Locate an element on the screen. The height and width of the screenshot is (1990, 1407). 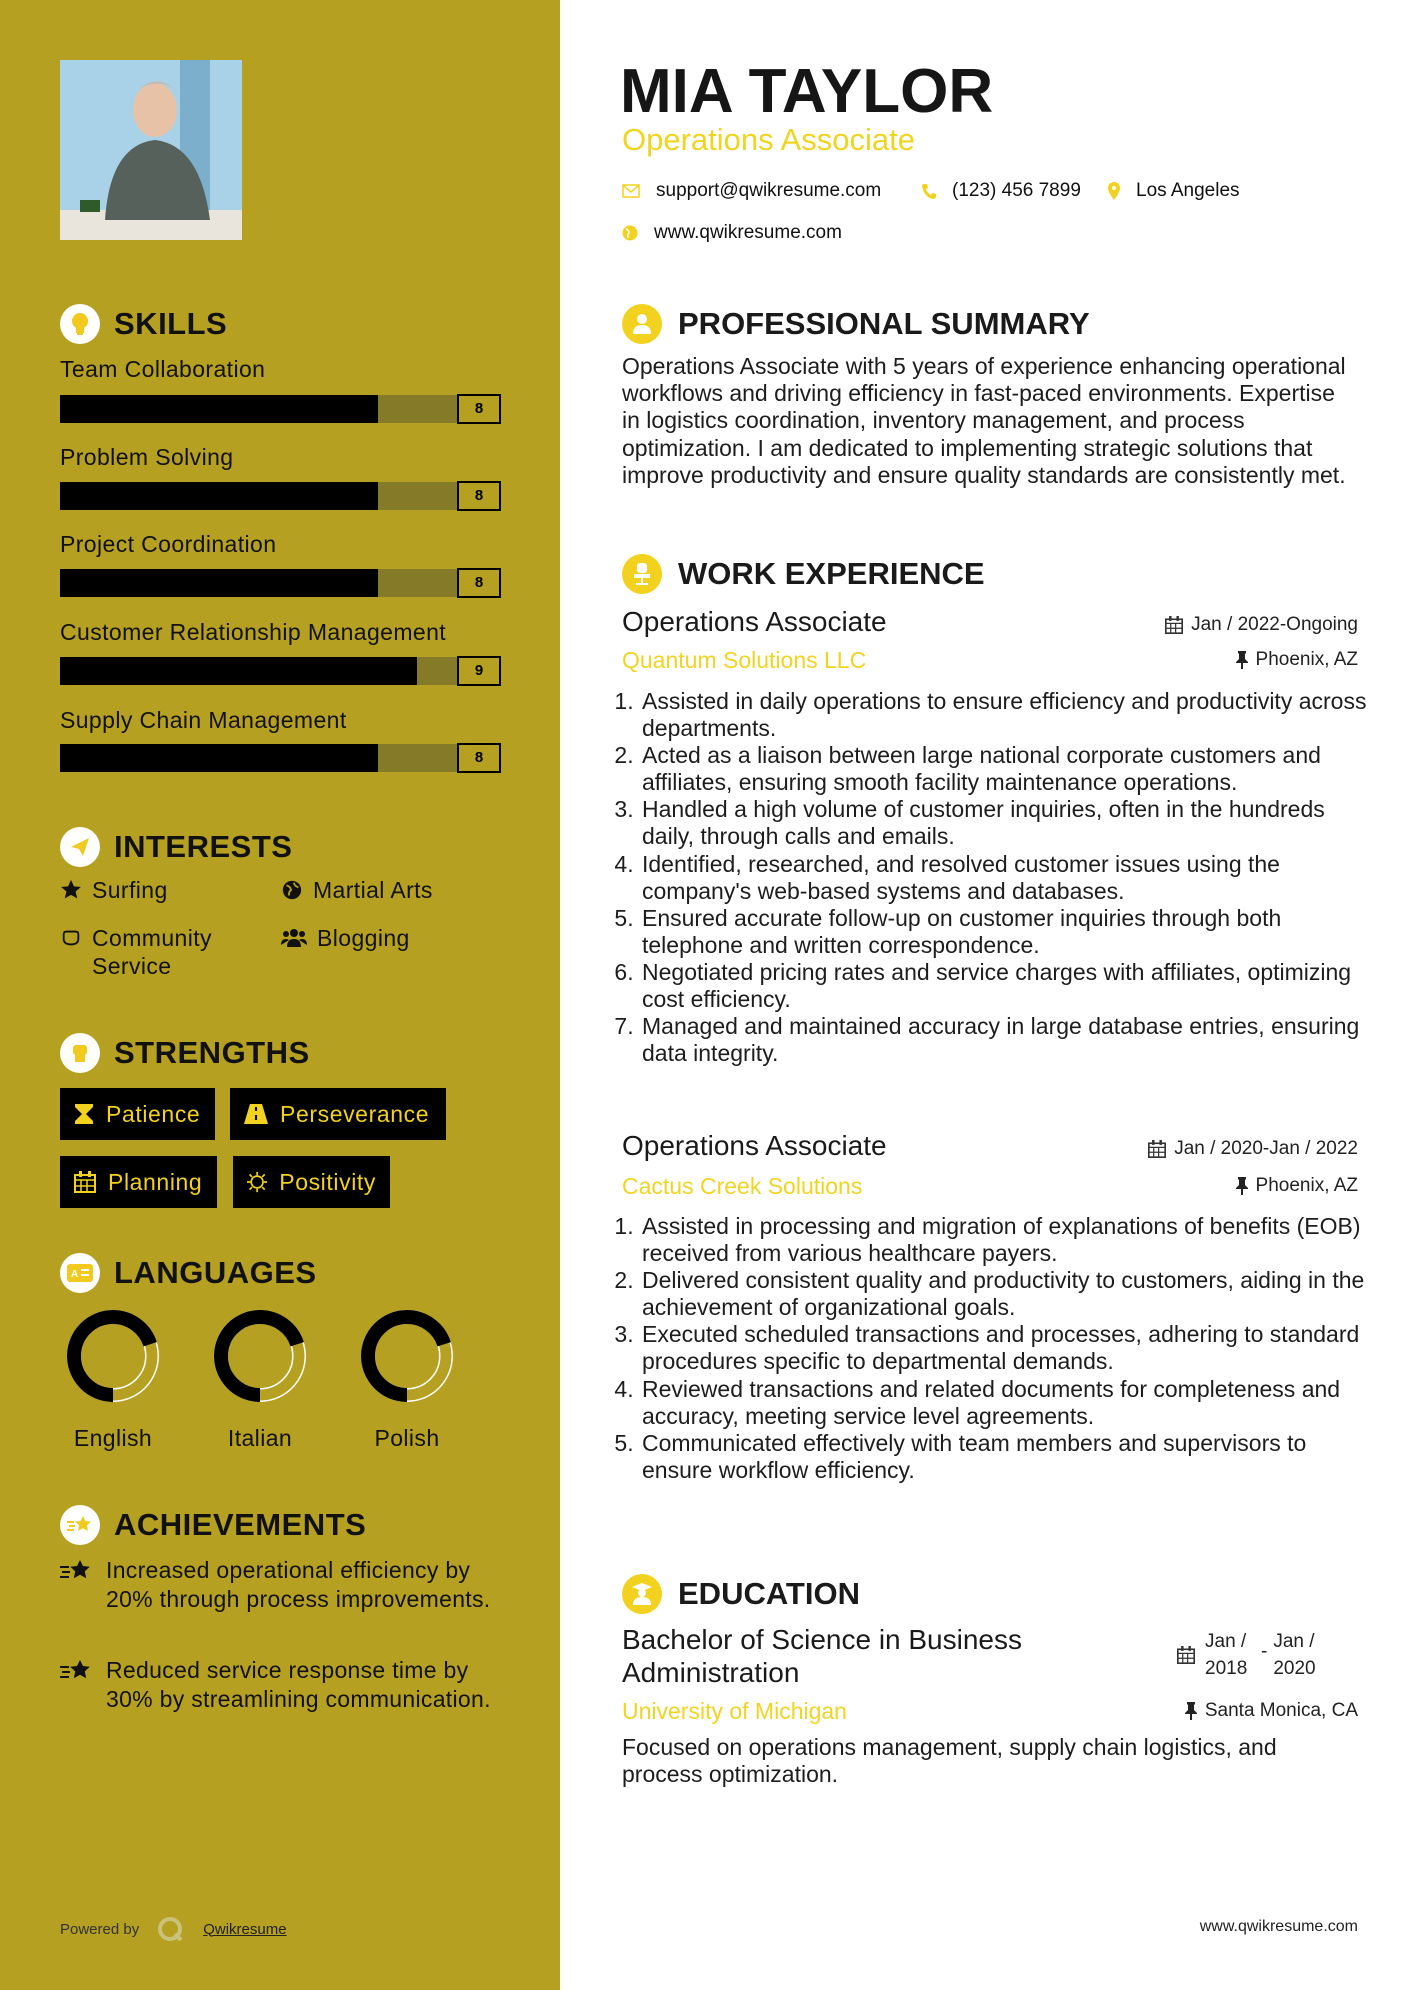
interests-heading: INTERESTS is located at coordinates (176, 847).